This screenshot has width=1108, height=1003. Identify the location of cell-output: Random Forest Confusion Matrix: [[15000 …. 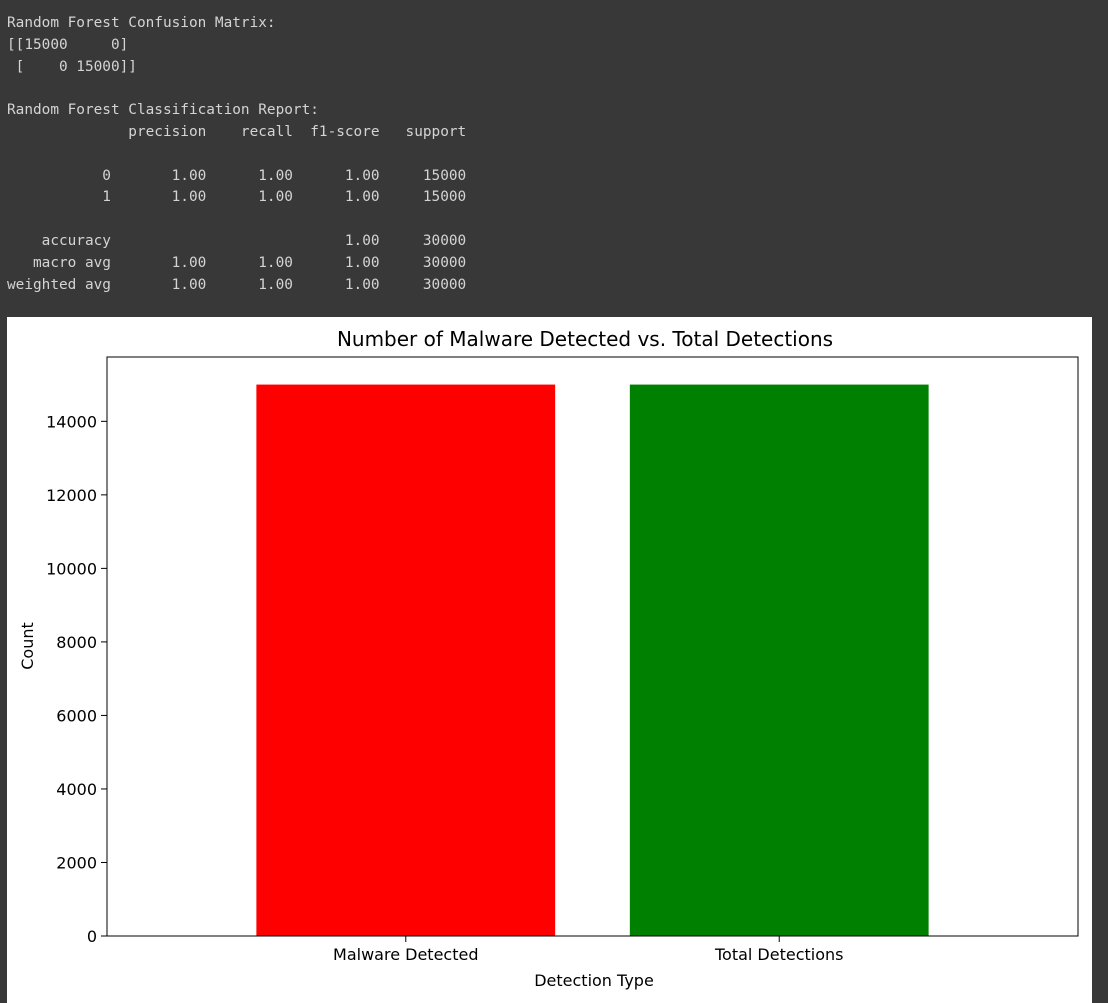
(237, 154).